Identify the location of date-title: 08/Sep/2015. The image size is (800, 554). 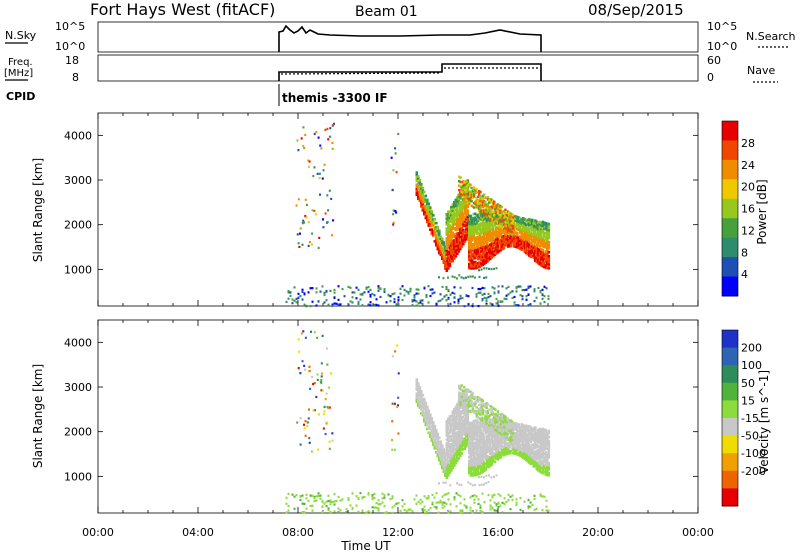
(636, 10).